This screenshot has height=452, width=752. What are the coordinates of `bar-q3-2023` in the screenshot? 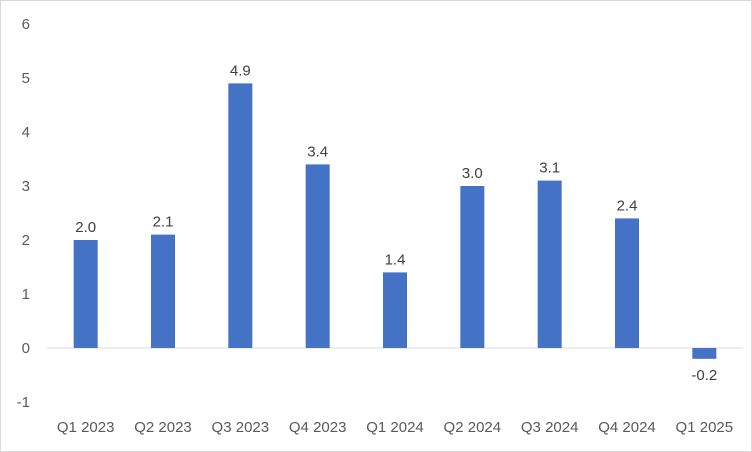 It's located at (240, 216).